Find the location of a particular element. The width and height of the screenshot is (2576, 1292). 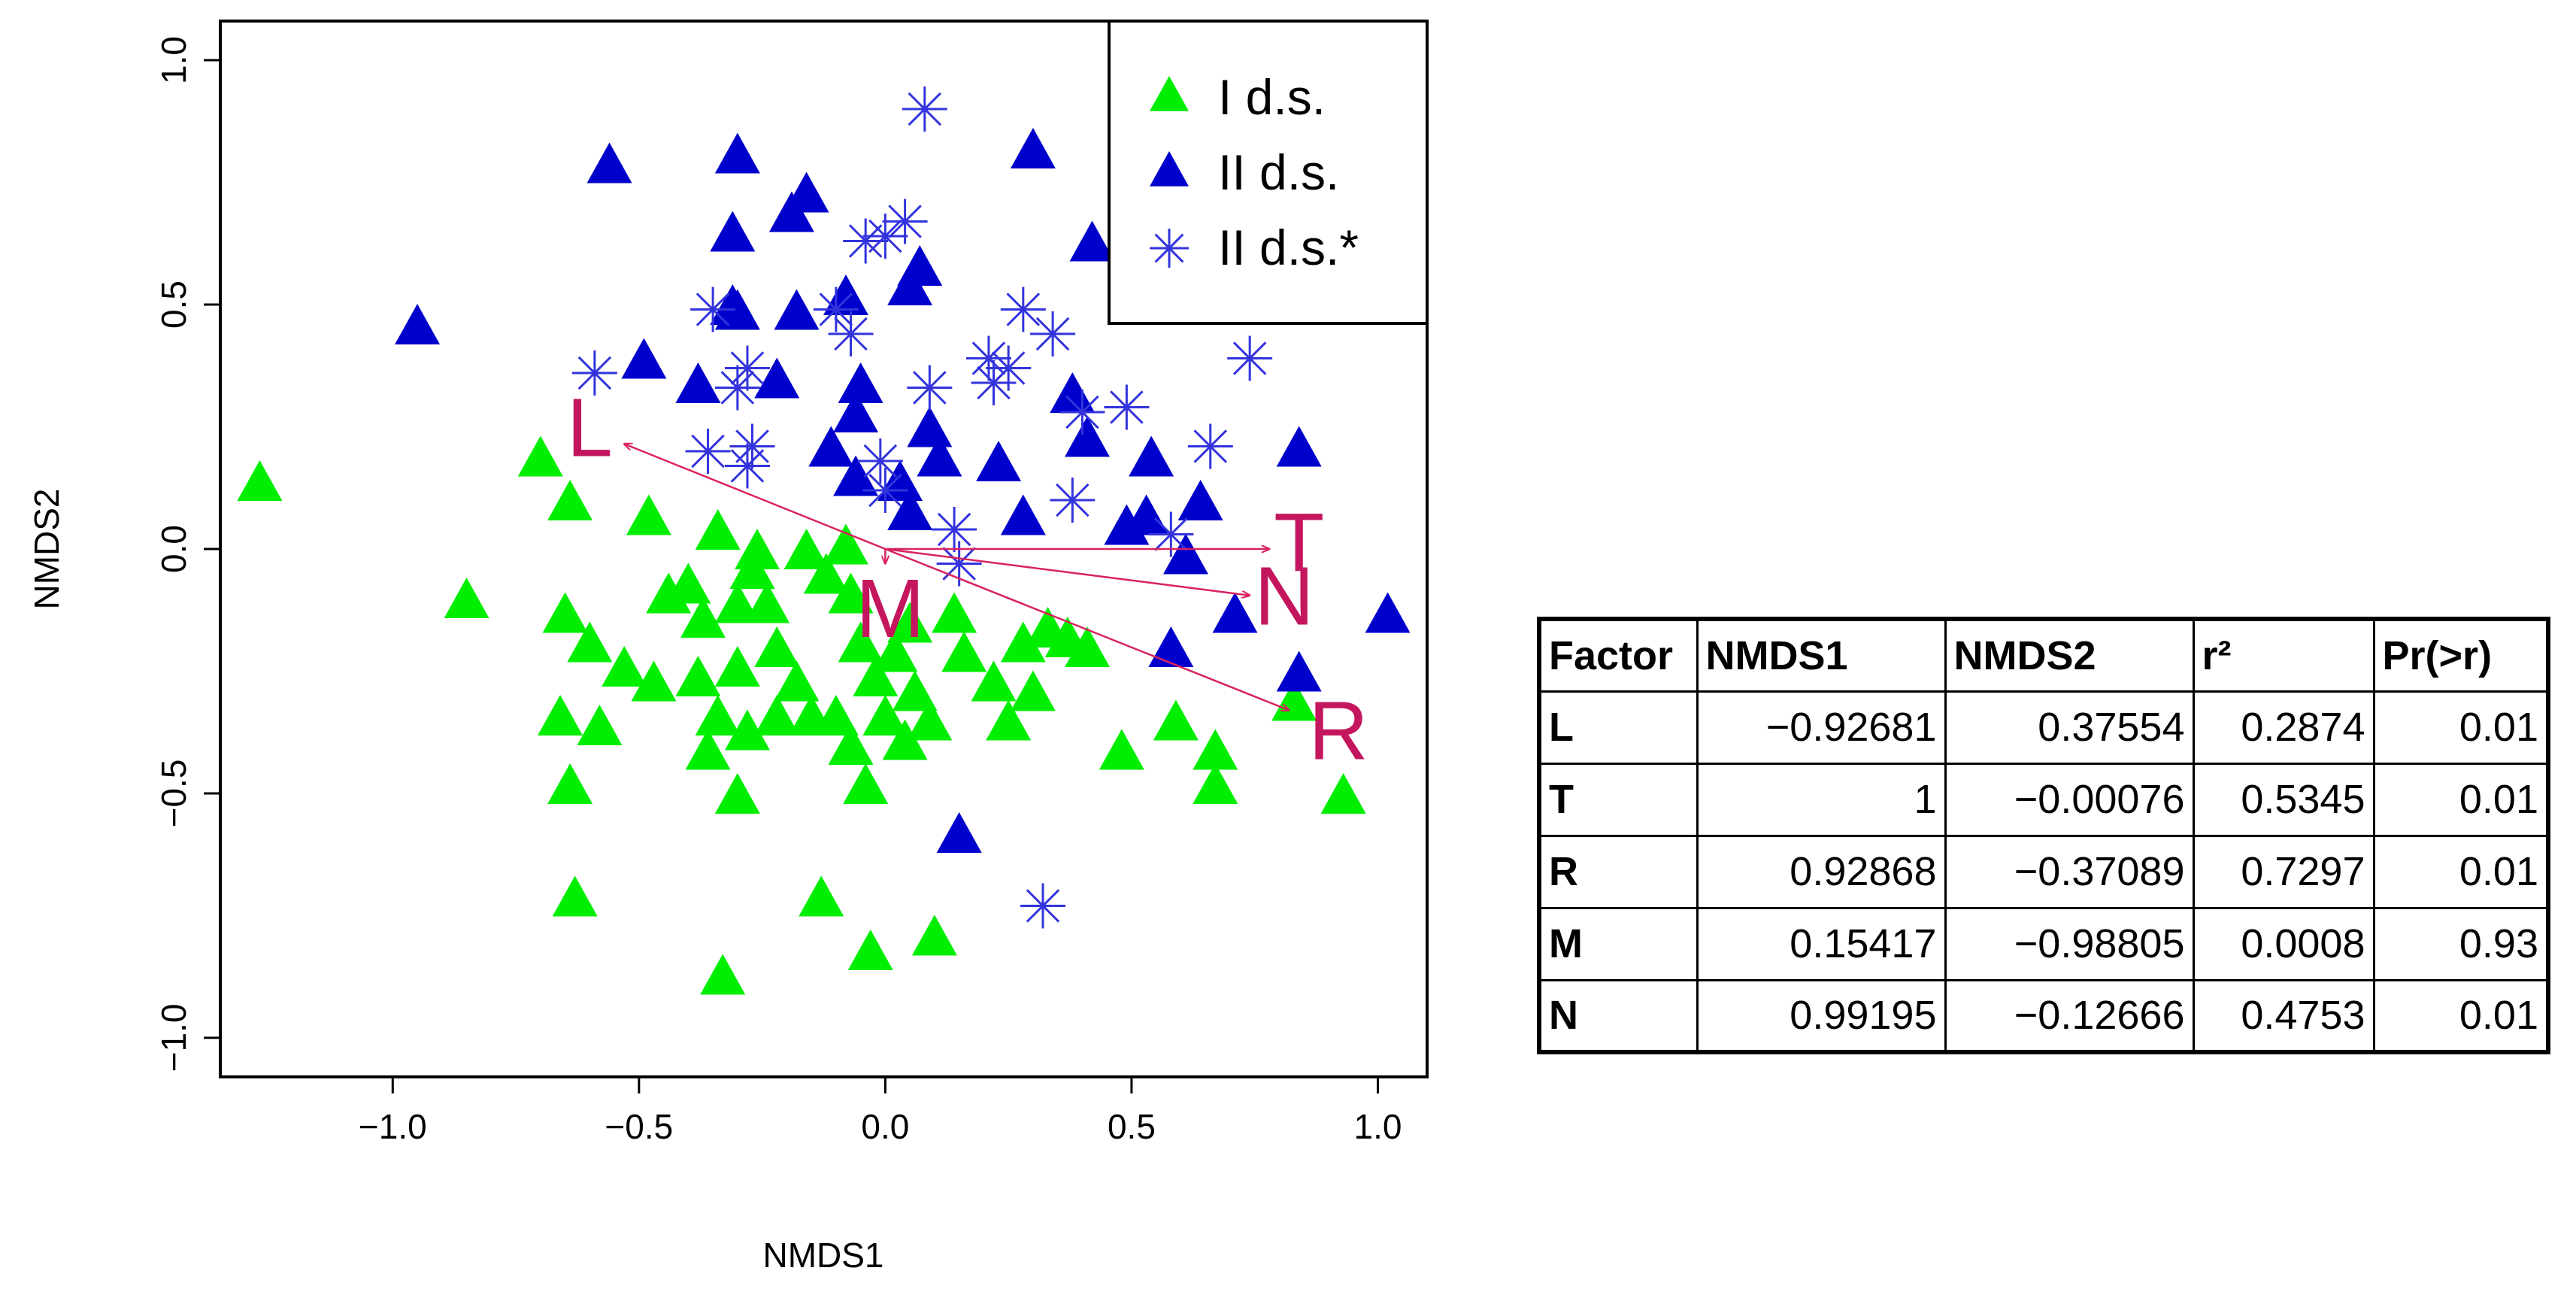

x-tick-label: −0.5 is located at coordinates (639, 1126).